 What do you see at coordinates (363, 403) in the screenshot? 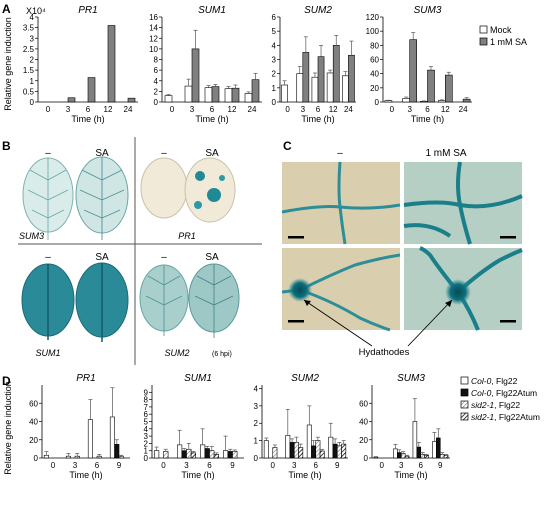
I see `chart-d3-ytick-label: 60` at bounding box center [363, 403].